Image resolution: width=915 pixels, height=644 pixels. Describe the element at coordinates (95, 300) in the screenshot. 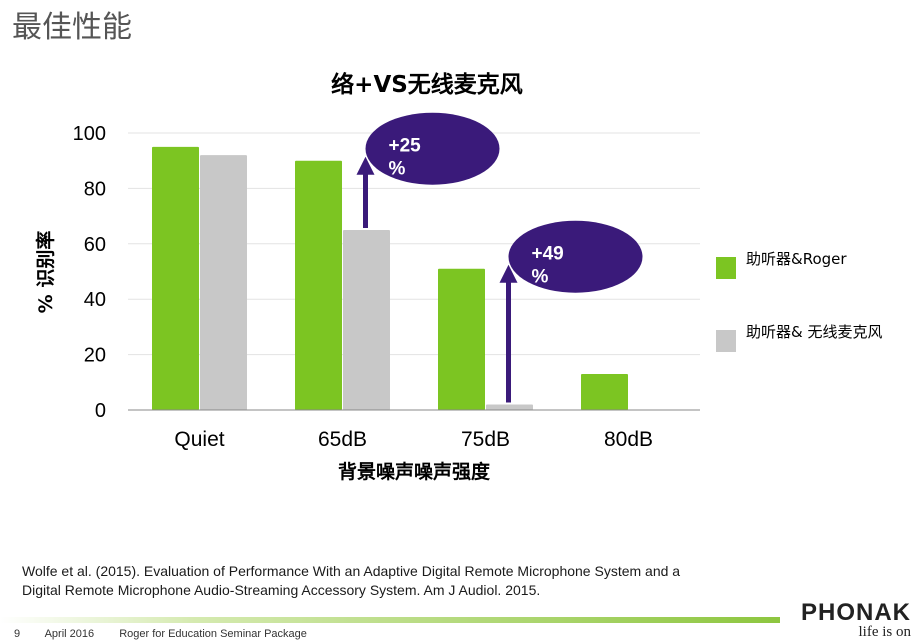

I see `y-tick-label-40: 40` at that location.